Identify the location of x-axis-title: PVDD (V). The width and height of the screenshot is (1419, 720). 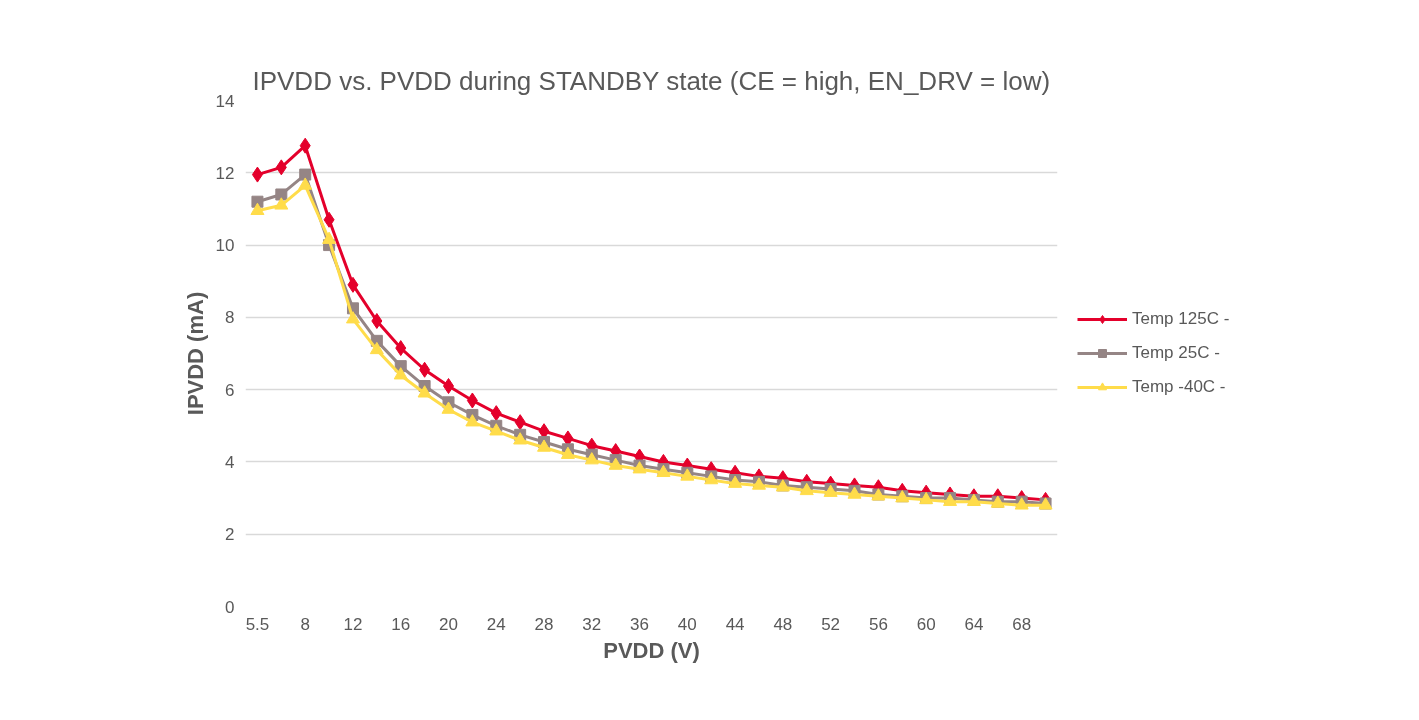
(651, 650).